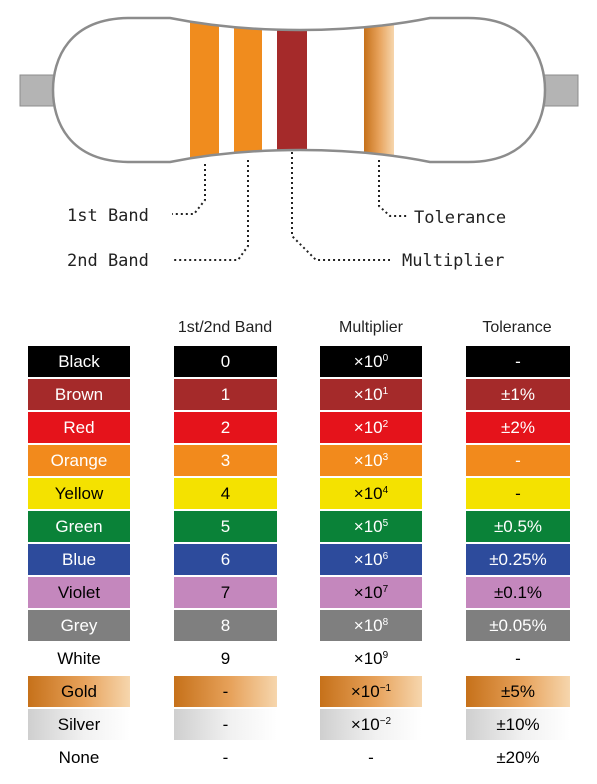 This screenshot has width=597, height=784. I want to click on digit-cell: 4, so click(225, 493).